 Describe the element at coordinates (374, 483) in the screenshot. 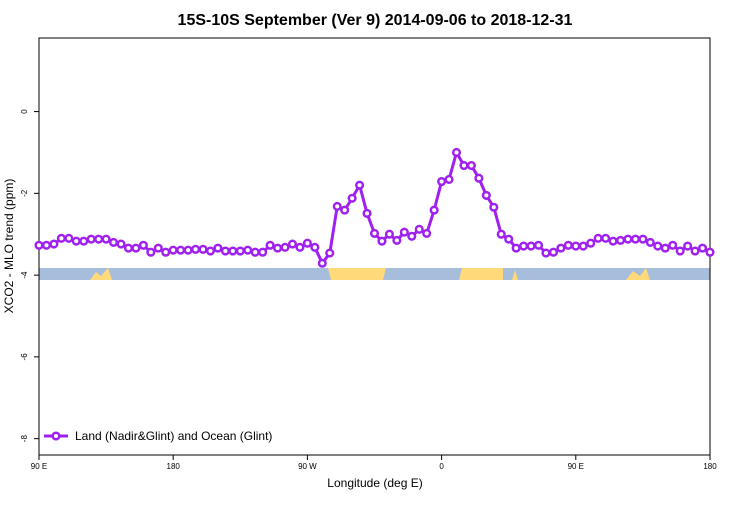

I see `x-axis-label: Longitude (deg E)` at that location.